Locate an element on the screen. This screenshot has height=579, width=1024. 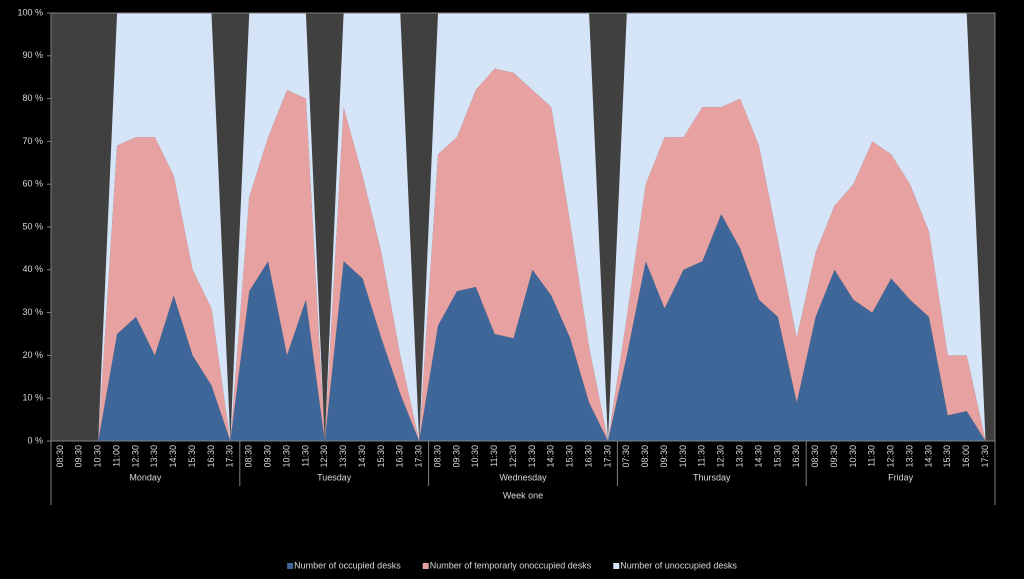
group-label: Thursday is located at coordinates (712, 477).